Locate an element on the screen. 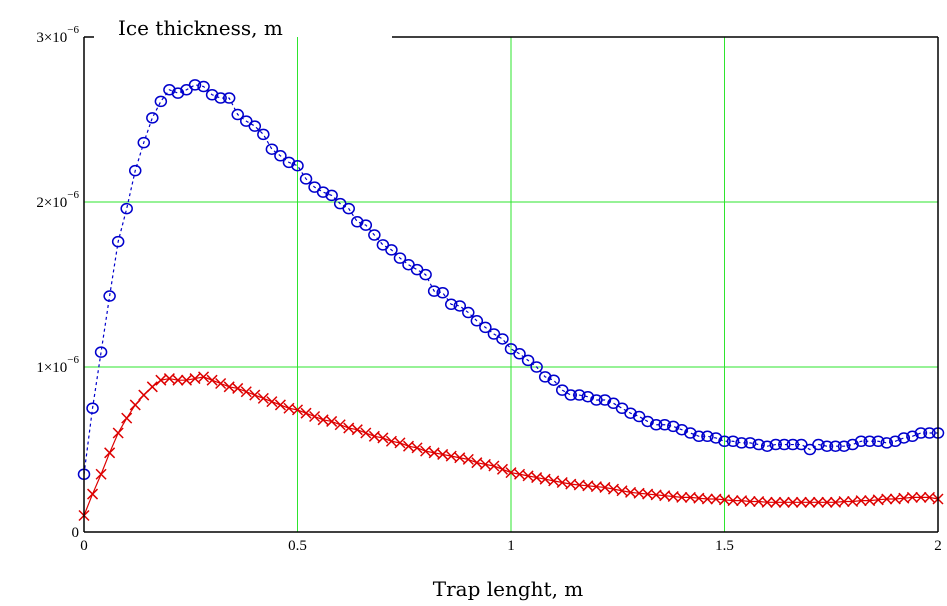 The width and height of the screenshot is (947, 606). y-tick-label: 0 is located at coordinates (76, 533).